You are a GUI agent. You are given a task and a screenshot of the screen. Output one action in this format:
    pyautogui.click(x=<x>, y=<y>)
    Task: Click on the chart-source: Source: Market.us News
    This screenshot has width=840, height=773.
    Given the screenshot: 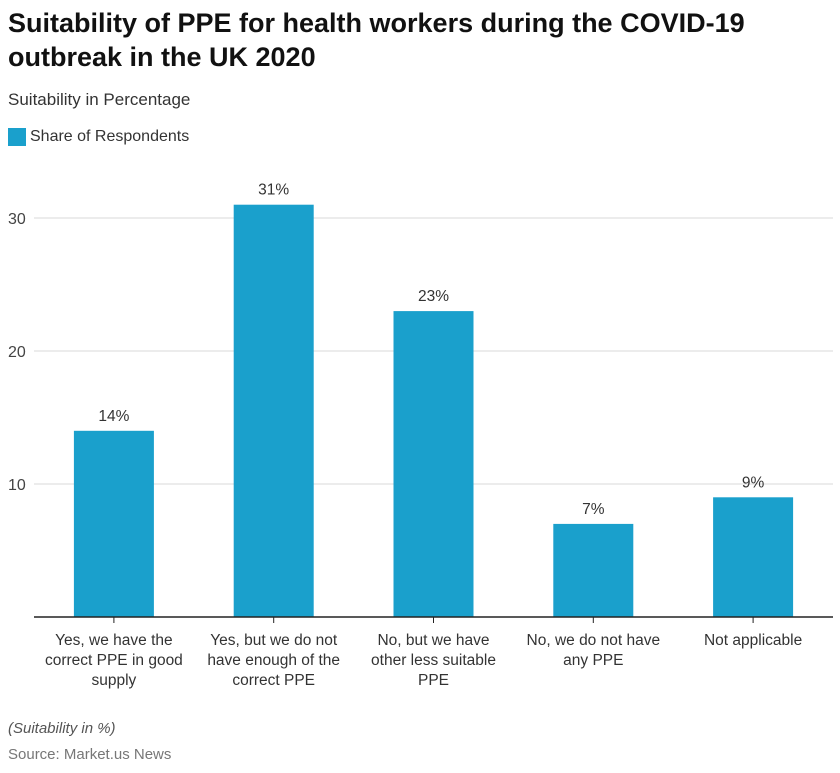 What is the action you would take?
    pyautogui.click(x=90, y=754)
    